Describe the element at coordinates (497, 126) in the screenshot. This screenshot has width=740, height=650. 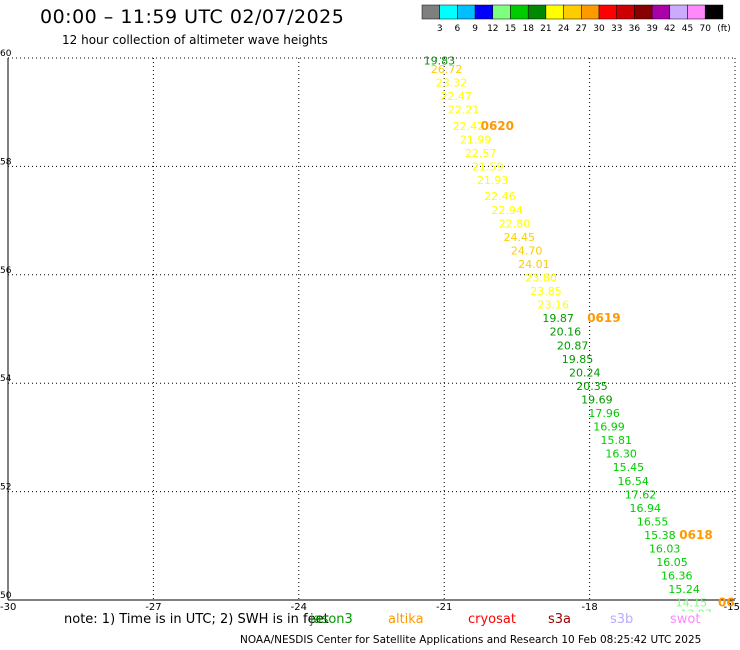
I see `pass-time-label: 0620` at that location.